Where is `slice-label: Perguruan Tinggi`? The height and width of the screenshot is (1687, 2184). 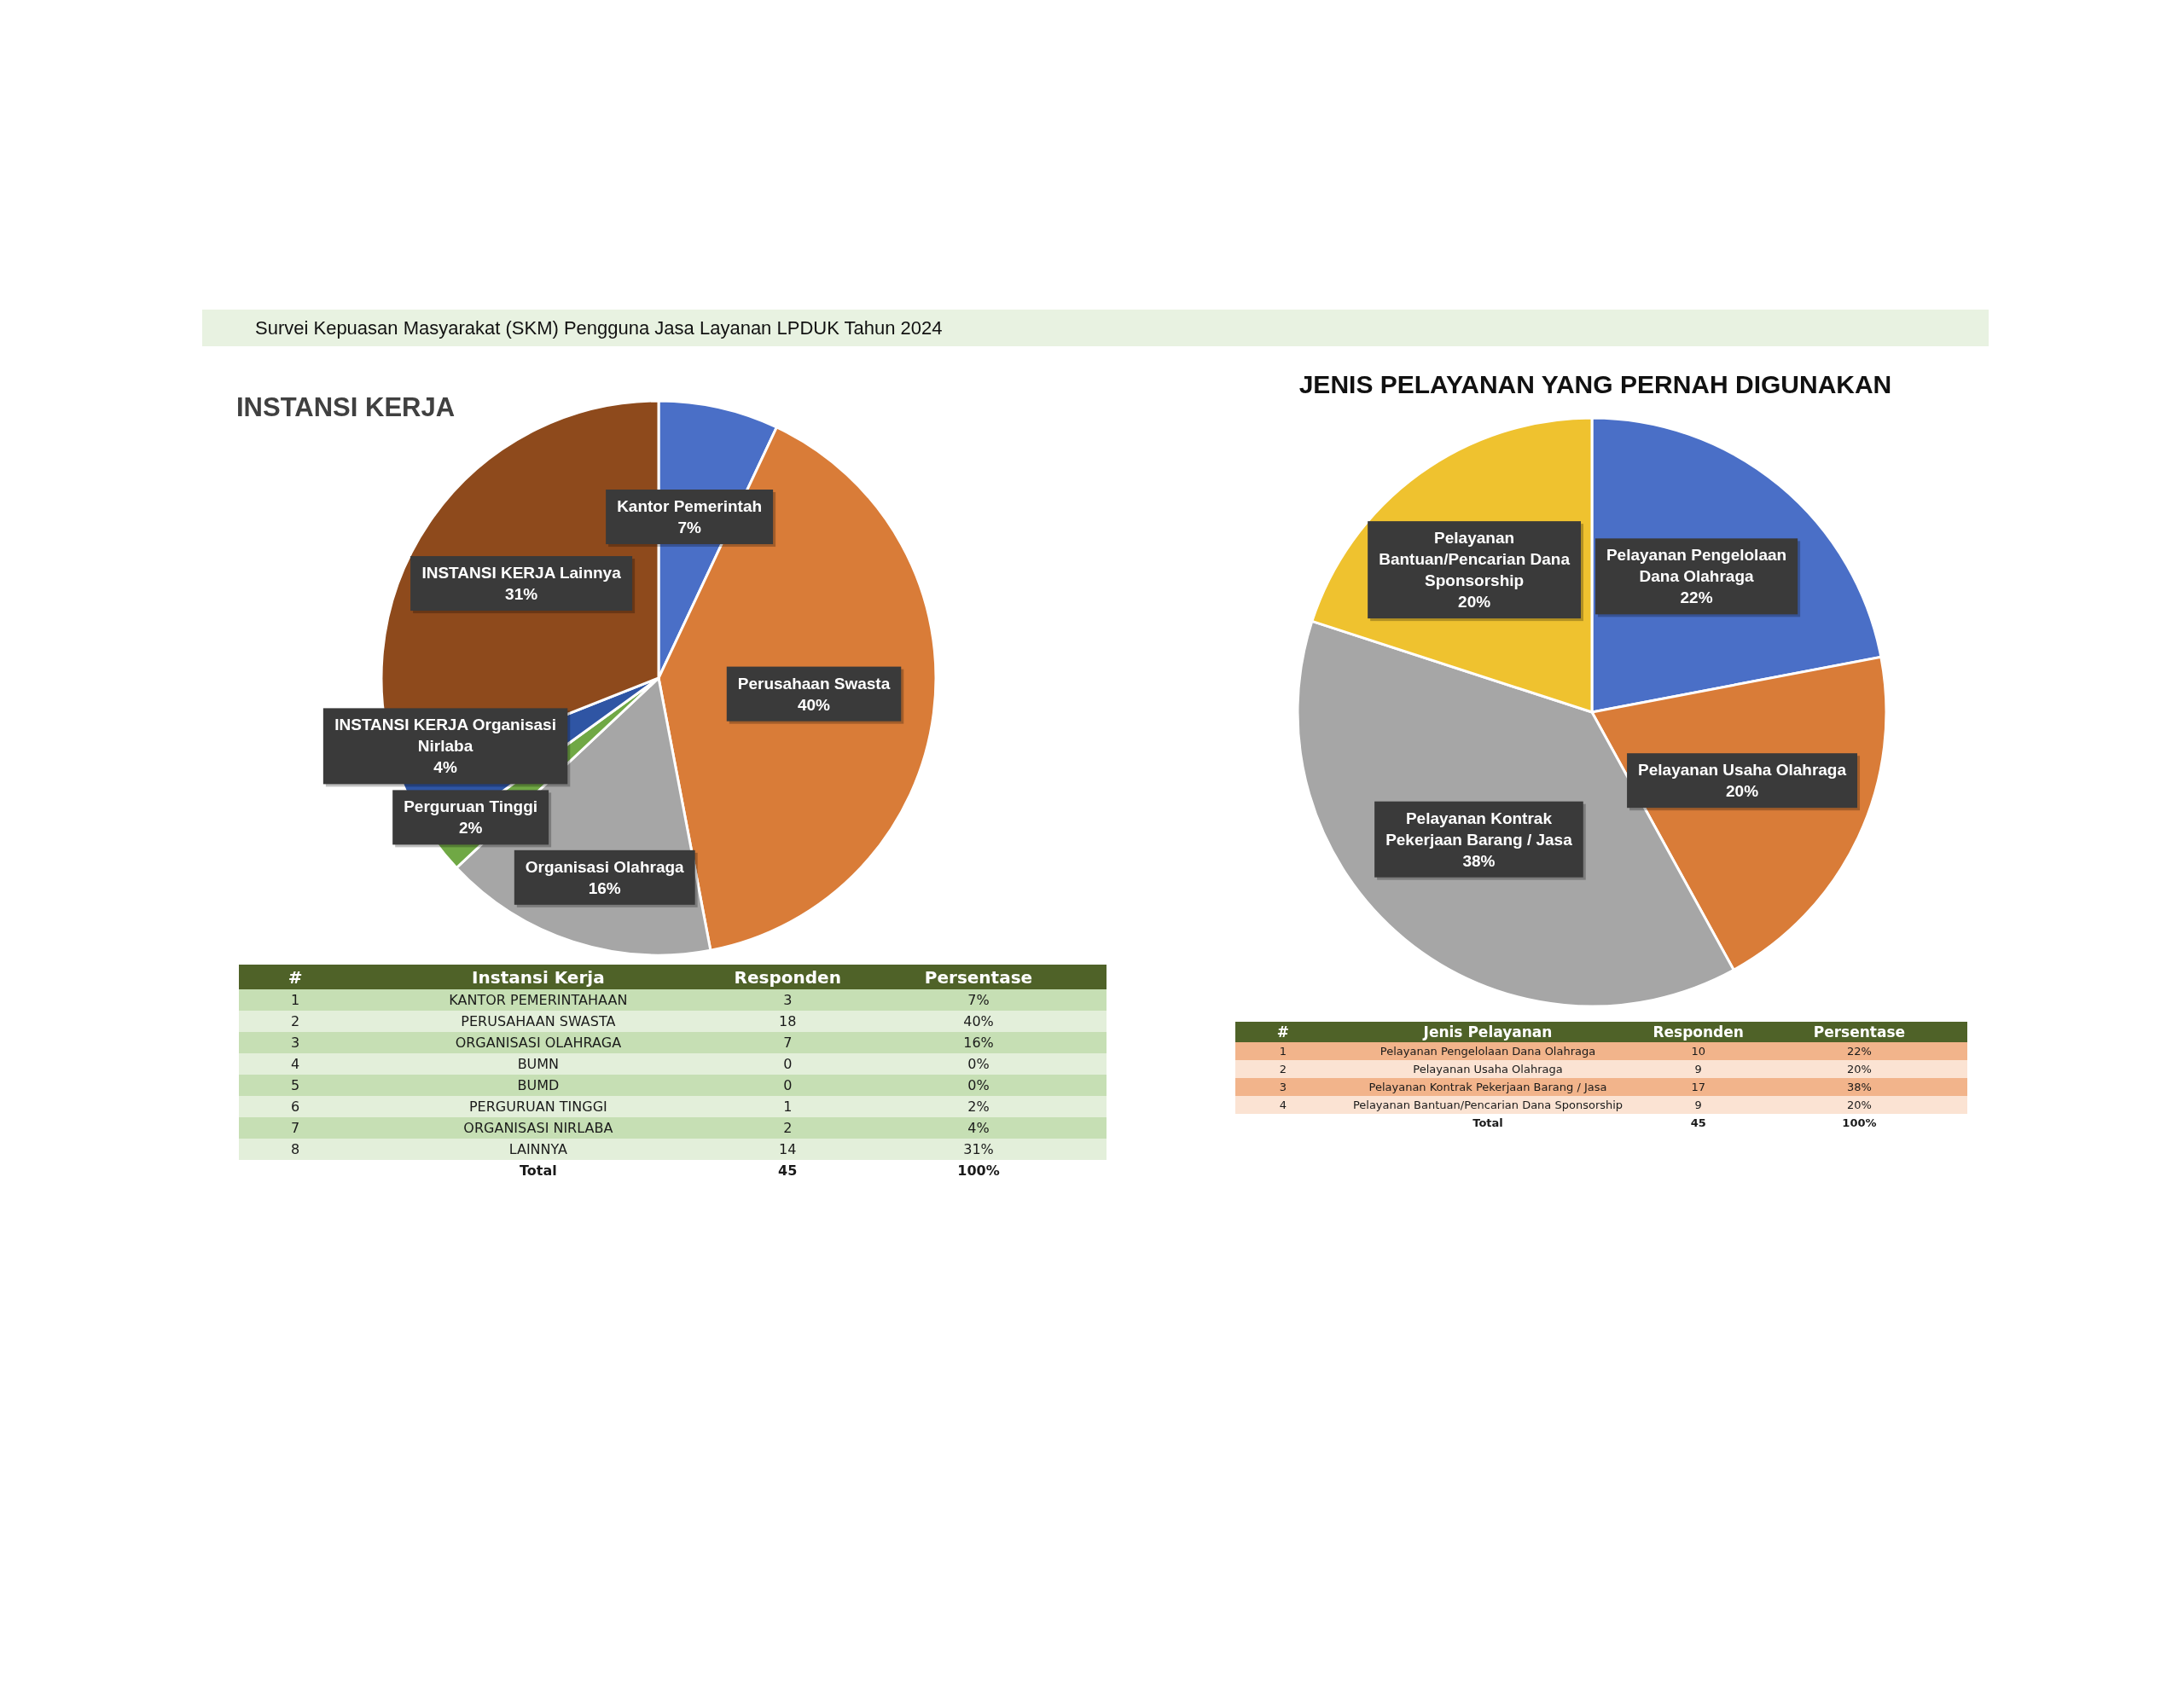
slice-label: Perguruan Tinggi is located at coordinates (471, 806).